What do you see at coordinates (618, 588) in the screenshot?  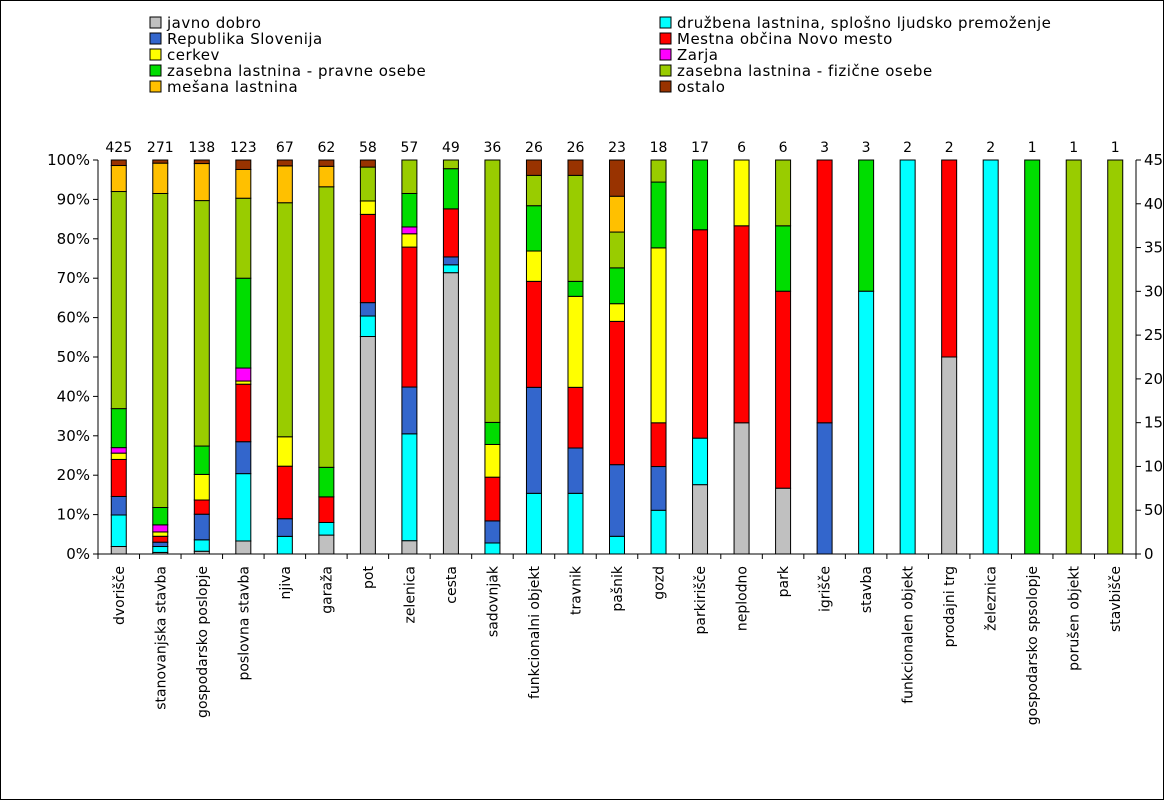 I see `category-label-12: pašnik` at bounding box center [618, 588].